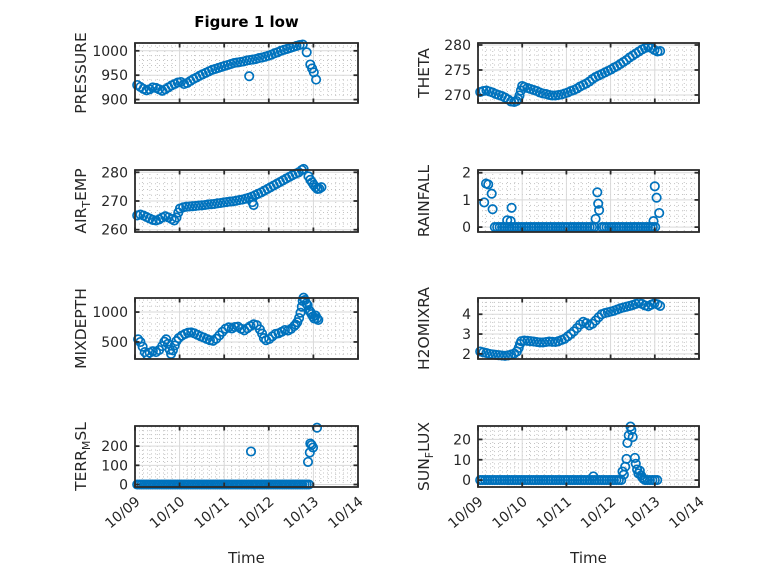 The height and width of the screenshot is (583, 778). I want to click on x-axis-label-left: Time, so click(246, 558).